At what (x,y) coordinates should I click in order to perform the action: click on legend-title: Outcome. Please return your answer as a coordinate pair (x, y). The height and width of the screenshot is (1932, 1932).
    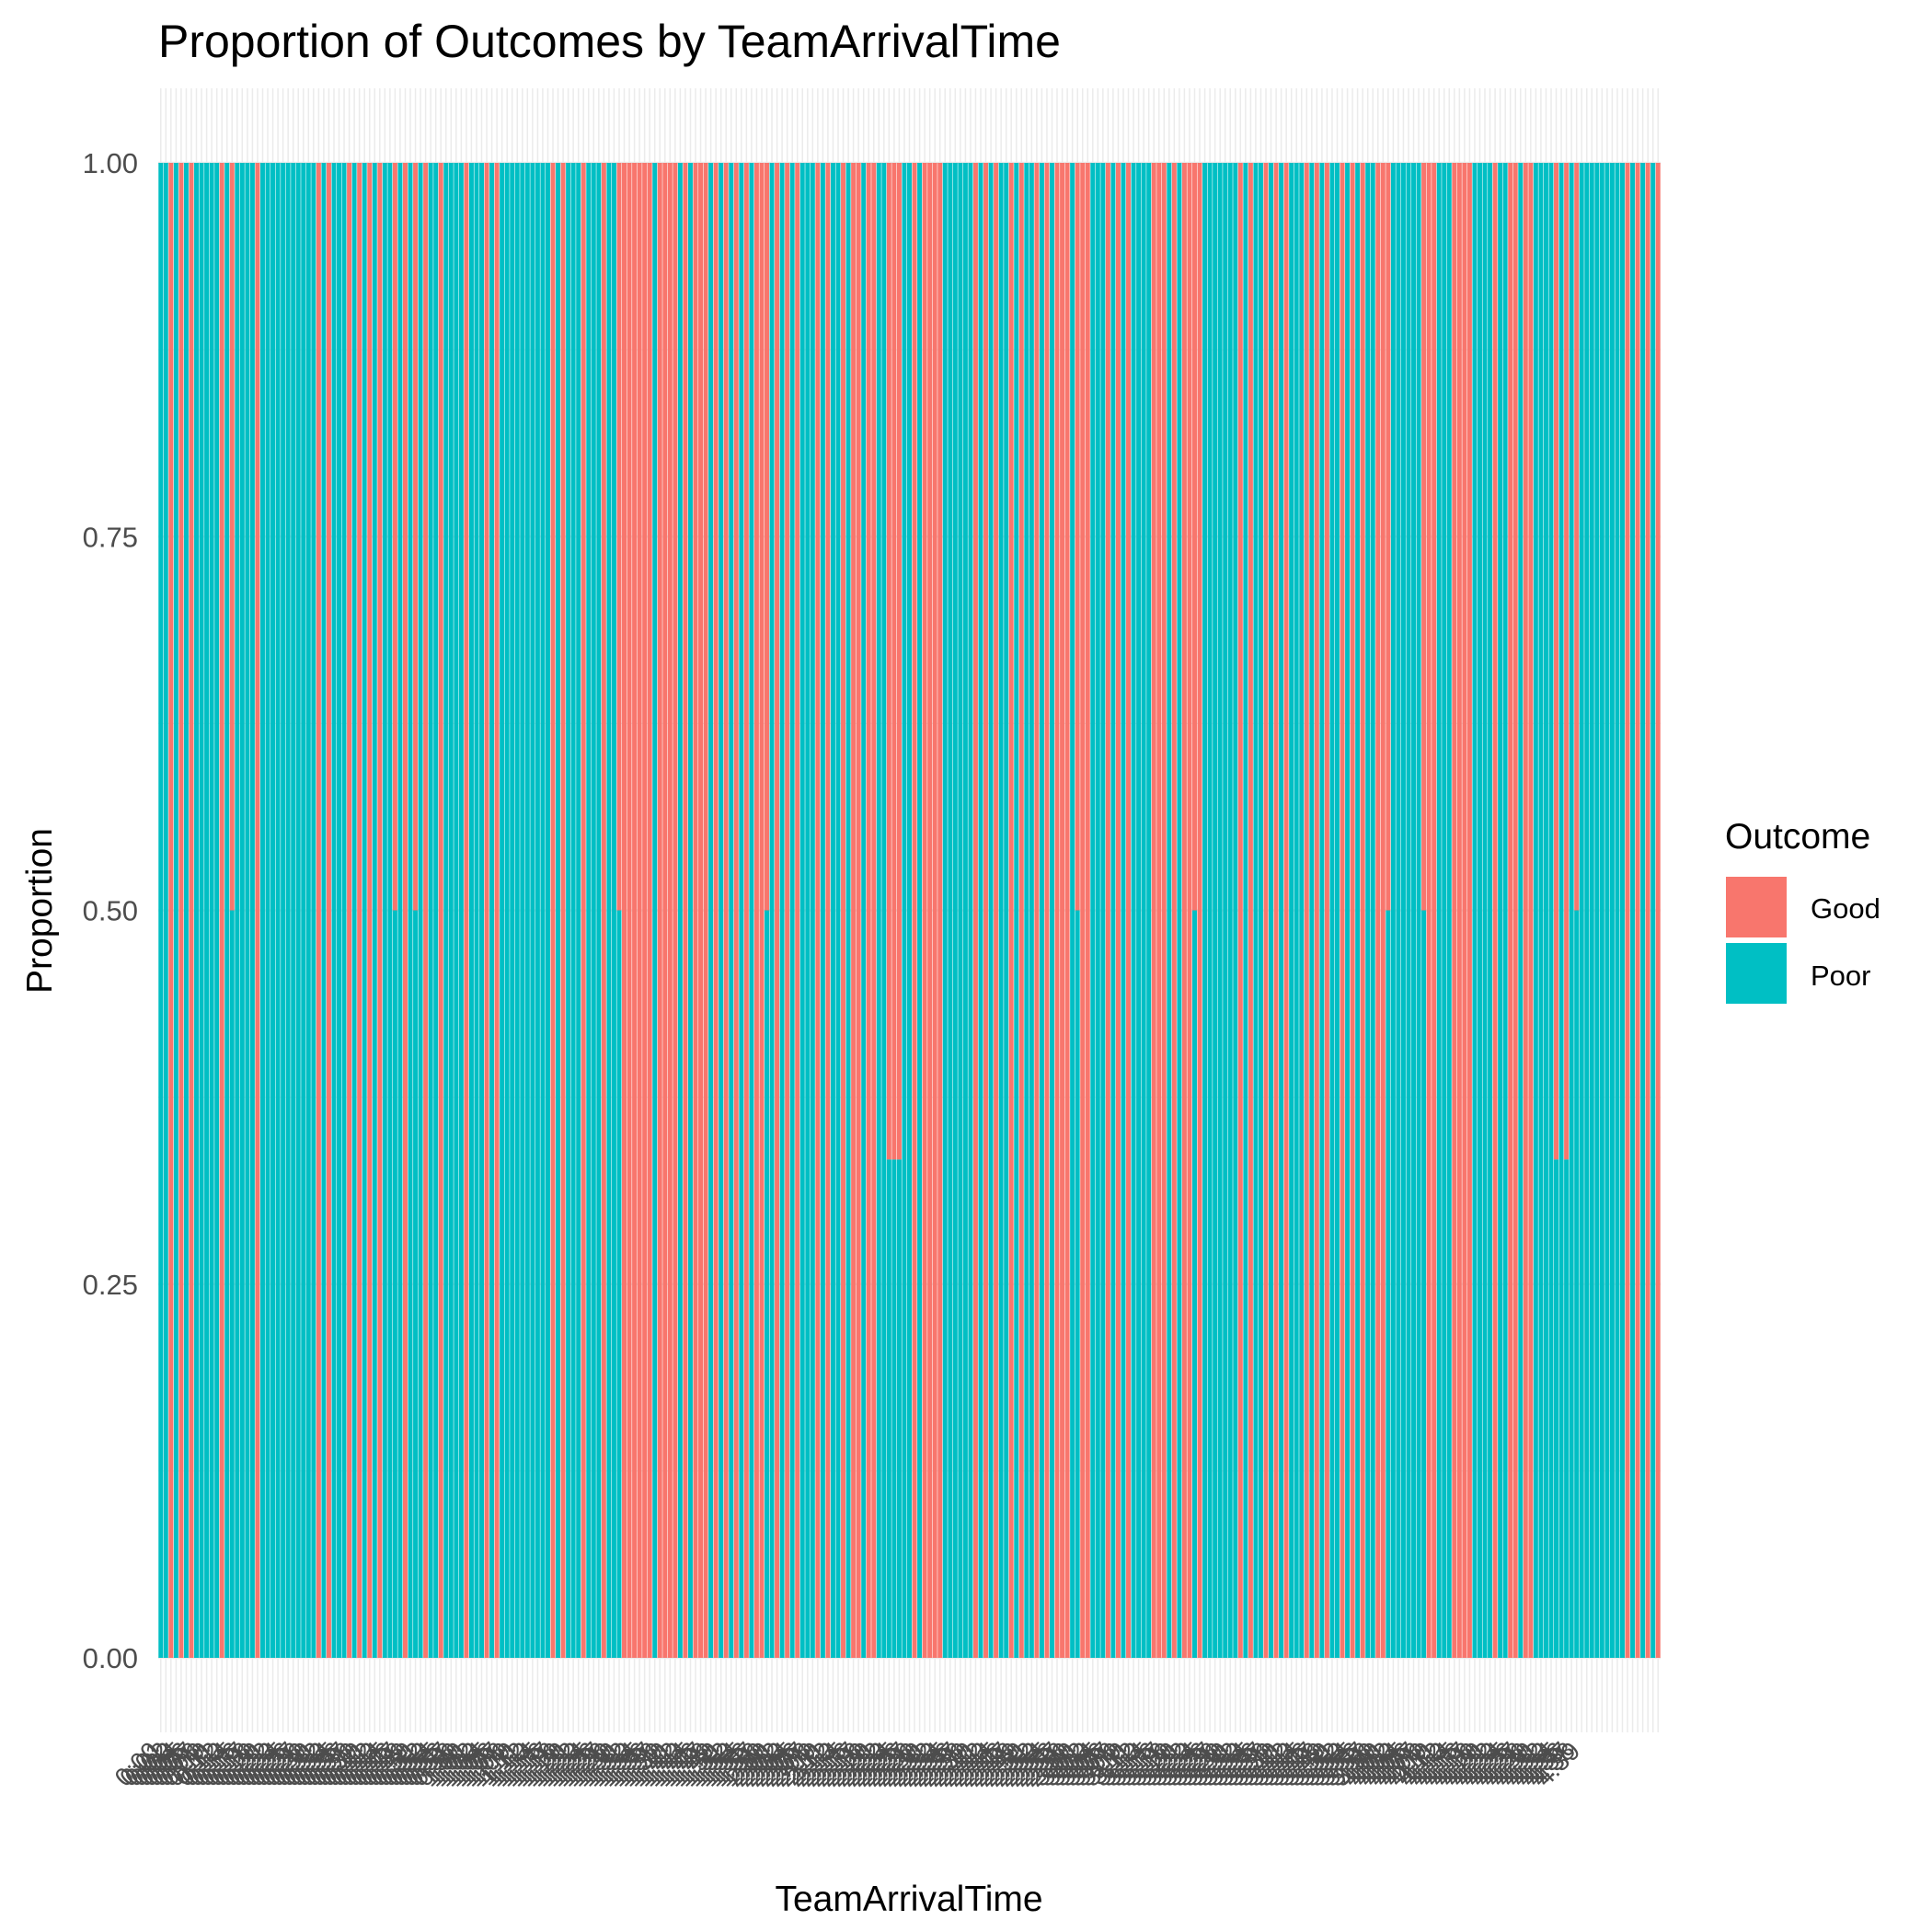
    Looking at the image, I should click on (1797, 837).